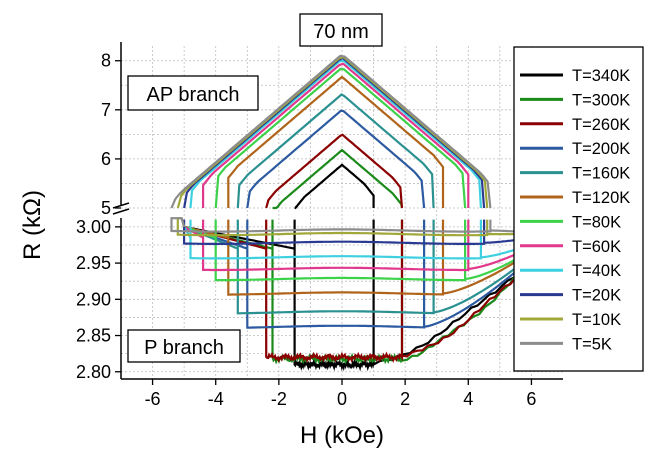  I want to click on legend-entry: T=260K, so click(601, 125).